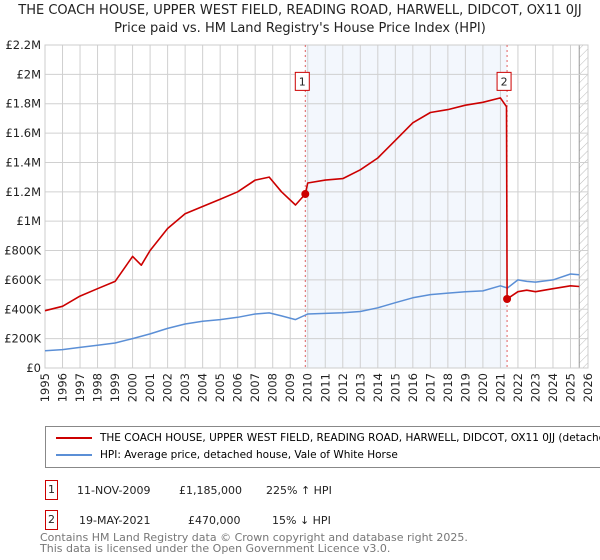 The image size is (600, 560). I want to click on y-tick-label: £0, so click(33, 368).